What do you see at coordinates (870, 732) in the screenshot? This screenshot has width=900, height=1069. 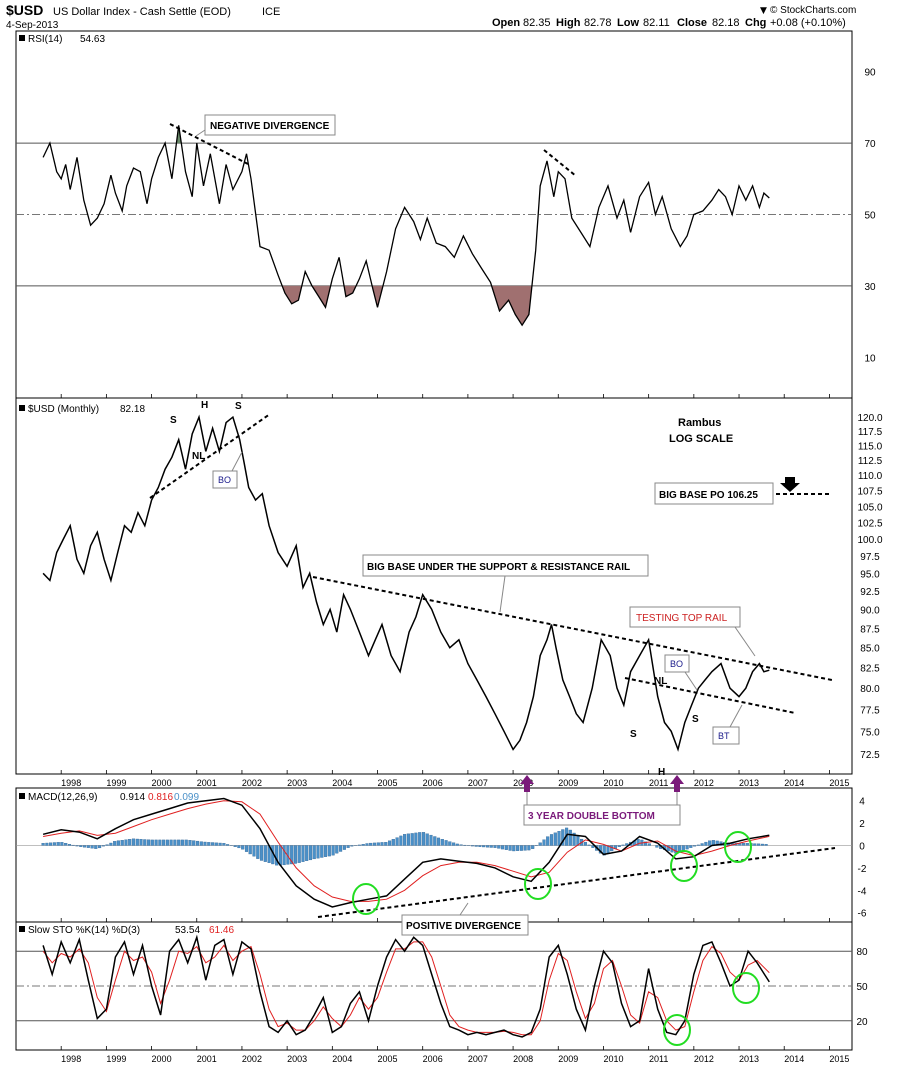 I see `price-tick-75.0: 75.0` at bounding box center [870, 732].